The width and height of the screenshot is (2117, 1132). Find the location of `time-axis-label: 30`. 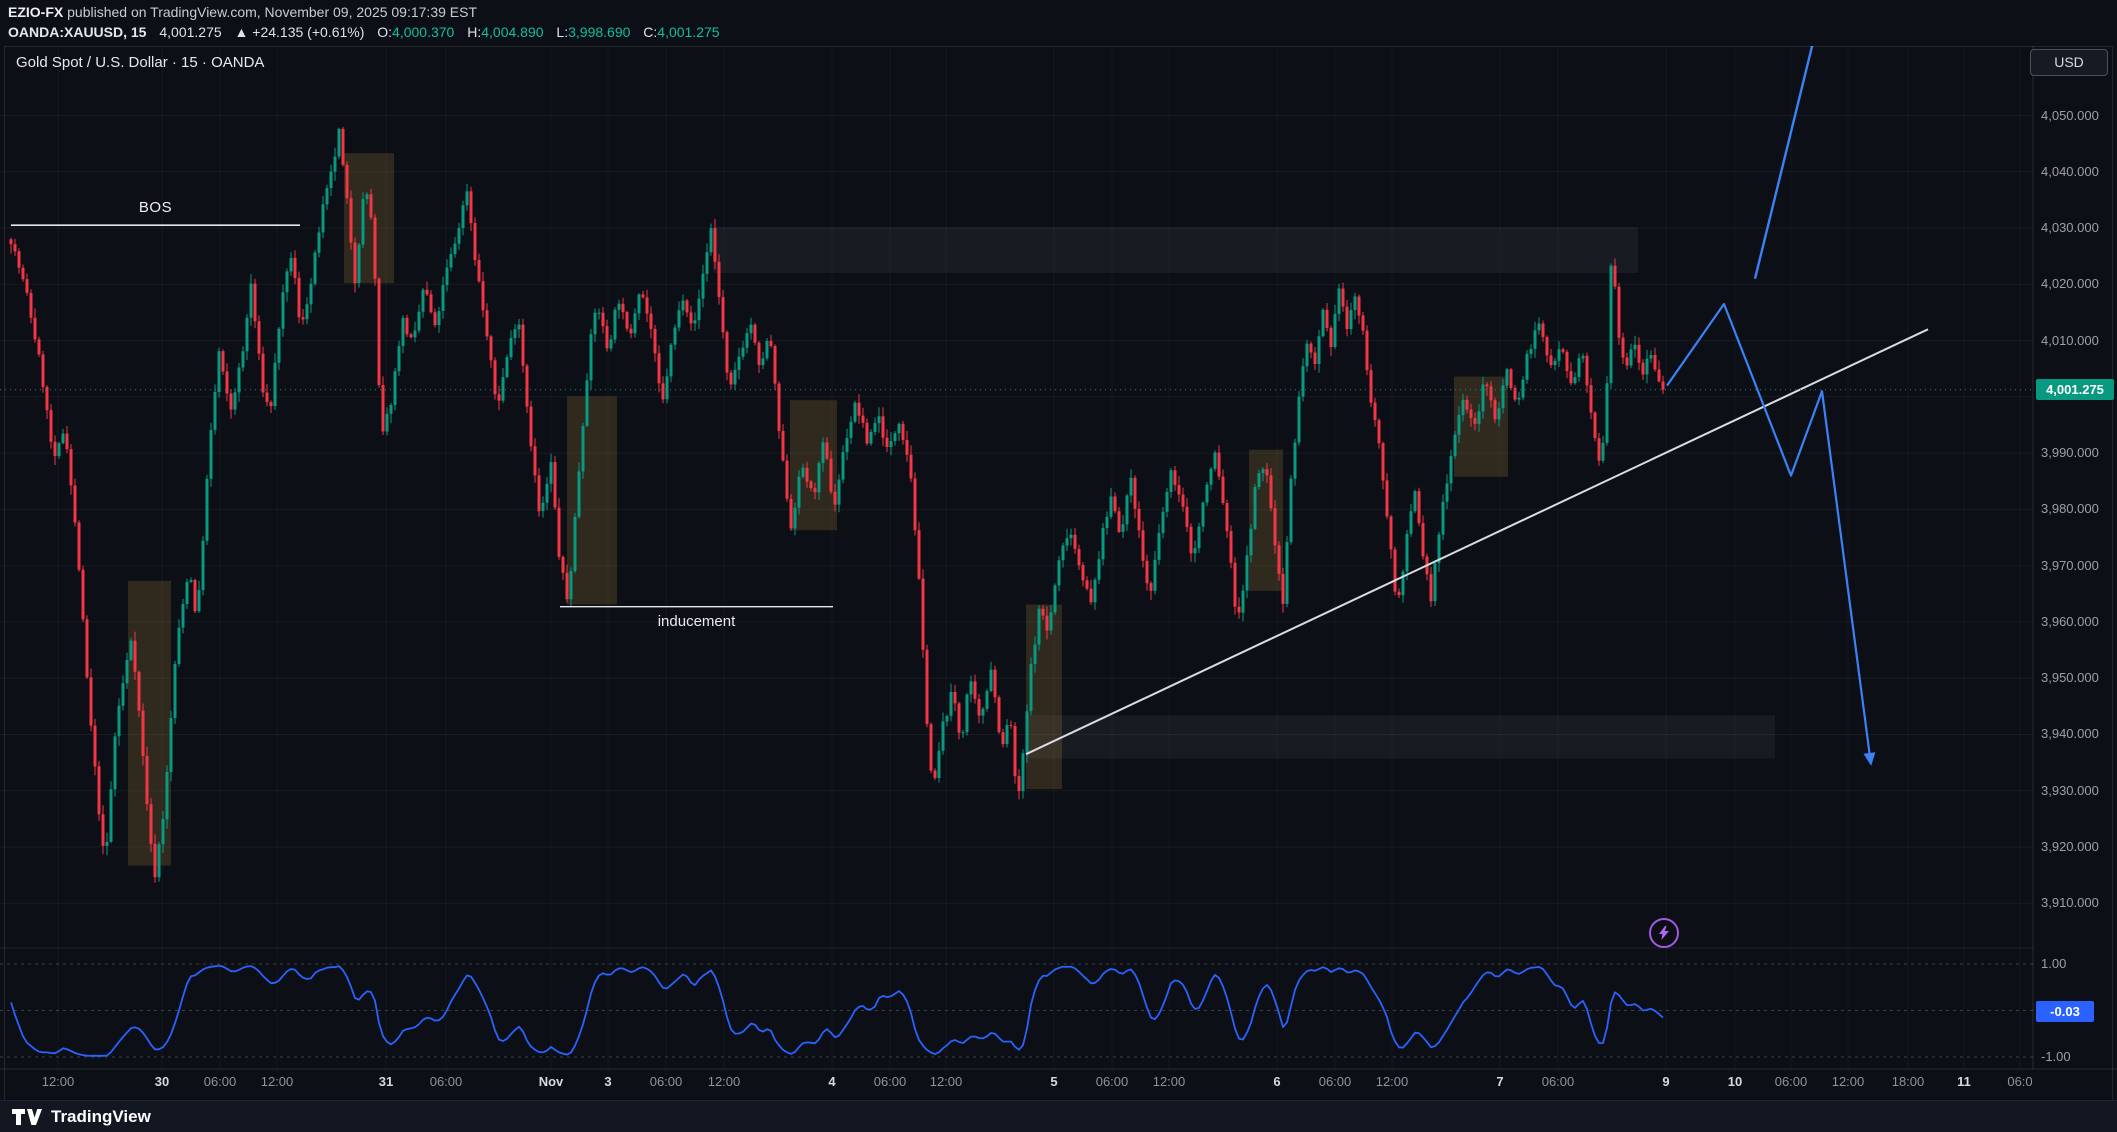

time-axis-label: 30 is located at coordinates (162, 1081).